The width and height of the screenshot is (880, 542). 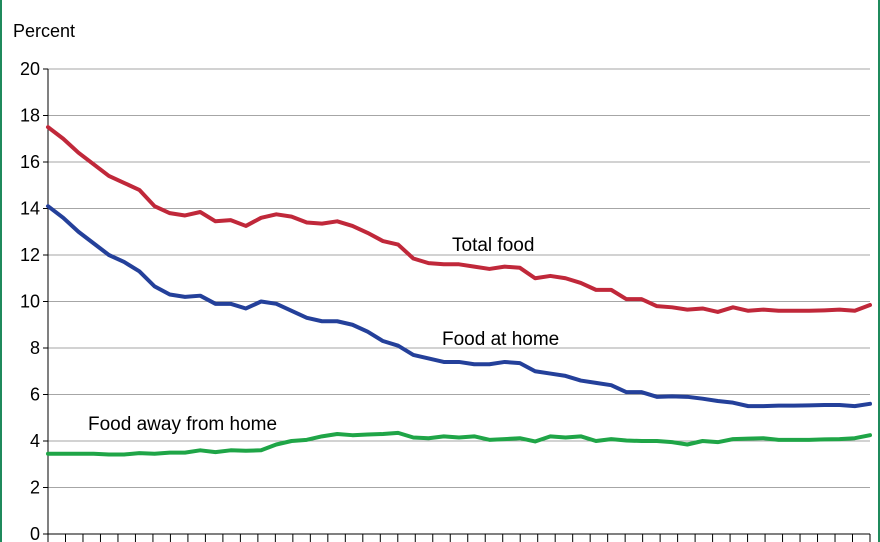 What do you see at coordinates (35, 533) in the screenshot?
I see `y-tick-label: 0` at bounding box center [35, 533].